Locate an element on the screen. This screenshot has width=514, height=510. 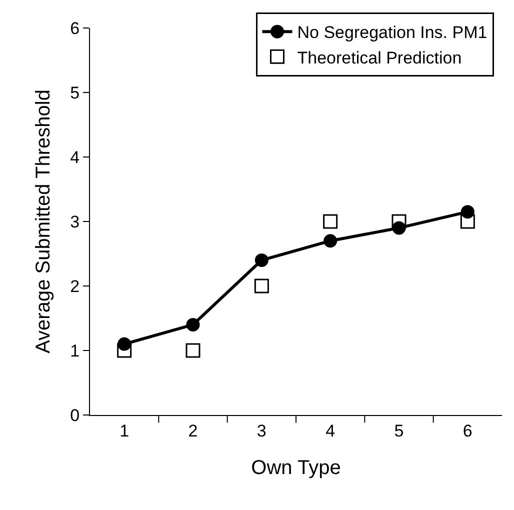
x-tick-label: 3 is located at coordinates (261, 430).